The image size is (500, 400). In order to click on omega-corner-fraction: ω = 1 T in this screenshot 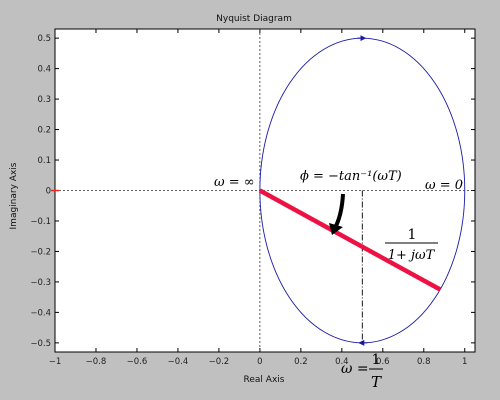, I will do `click(362, 371)`.